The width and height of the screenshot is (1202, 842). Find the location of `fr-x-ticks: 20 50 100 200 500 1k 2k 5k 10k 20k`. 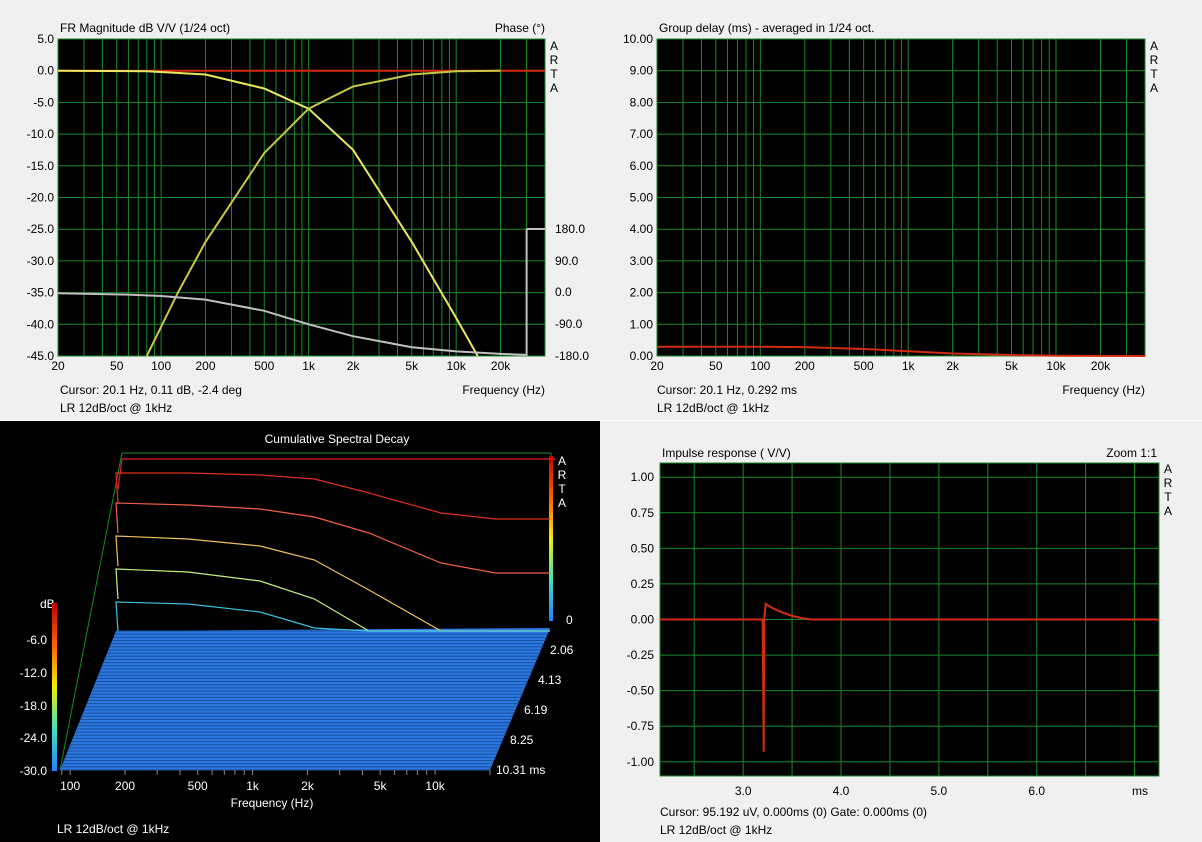

fr-x-ticks: 20 50 100 200 500 1k 2k 5k 10k 20k is located at coordinates (281, 366).